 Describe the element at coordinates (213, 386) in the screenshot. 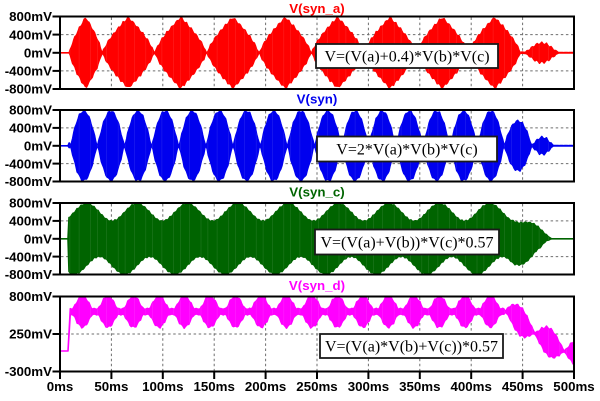

I see `svg-text: 150ms` at that location.